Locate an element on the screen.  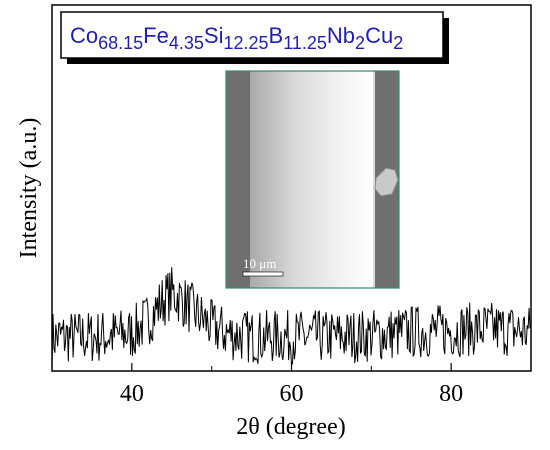
formula-subscript: 68.15 is located at coordinates (120, 43).